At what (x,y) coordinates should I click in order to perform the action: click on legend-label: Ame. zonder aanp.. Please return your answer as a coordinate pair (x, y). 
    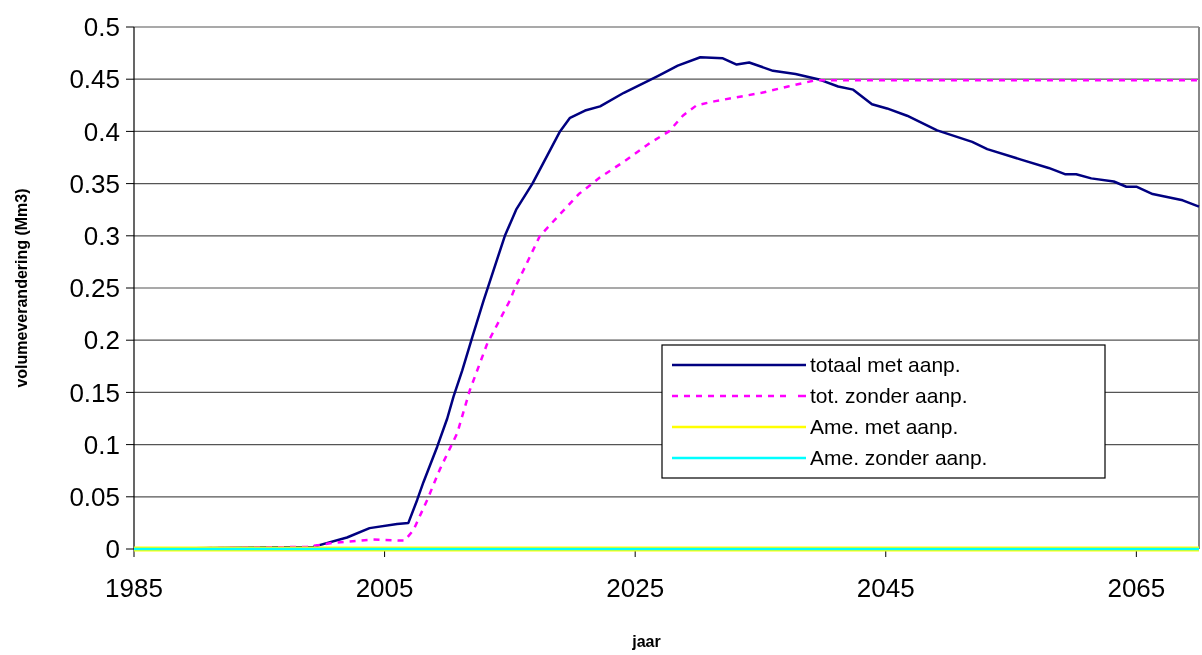
    Looking at the image, I should click on (899, 458).